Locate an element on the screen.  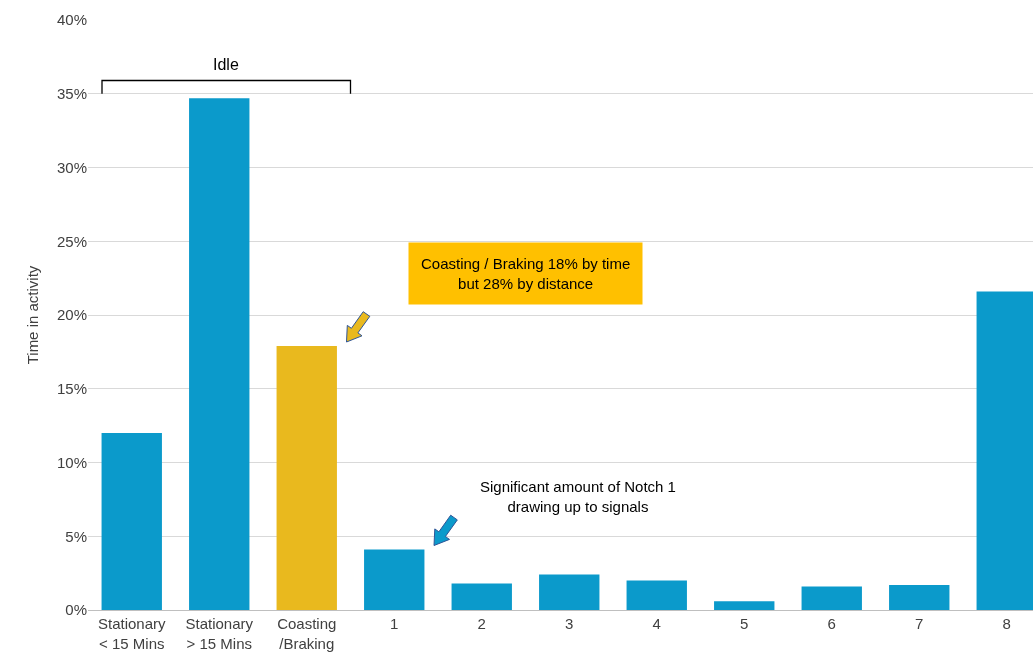
x-tick-label: Stationary > 15 Mins is located at coordinates (219, 633).